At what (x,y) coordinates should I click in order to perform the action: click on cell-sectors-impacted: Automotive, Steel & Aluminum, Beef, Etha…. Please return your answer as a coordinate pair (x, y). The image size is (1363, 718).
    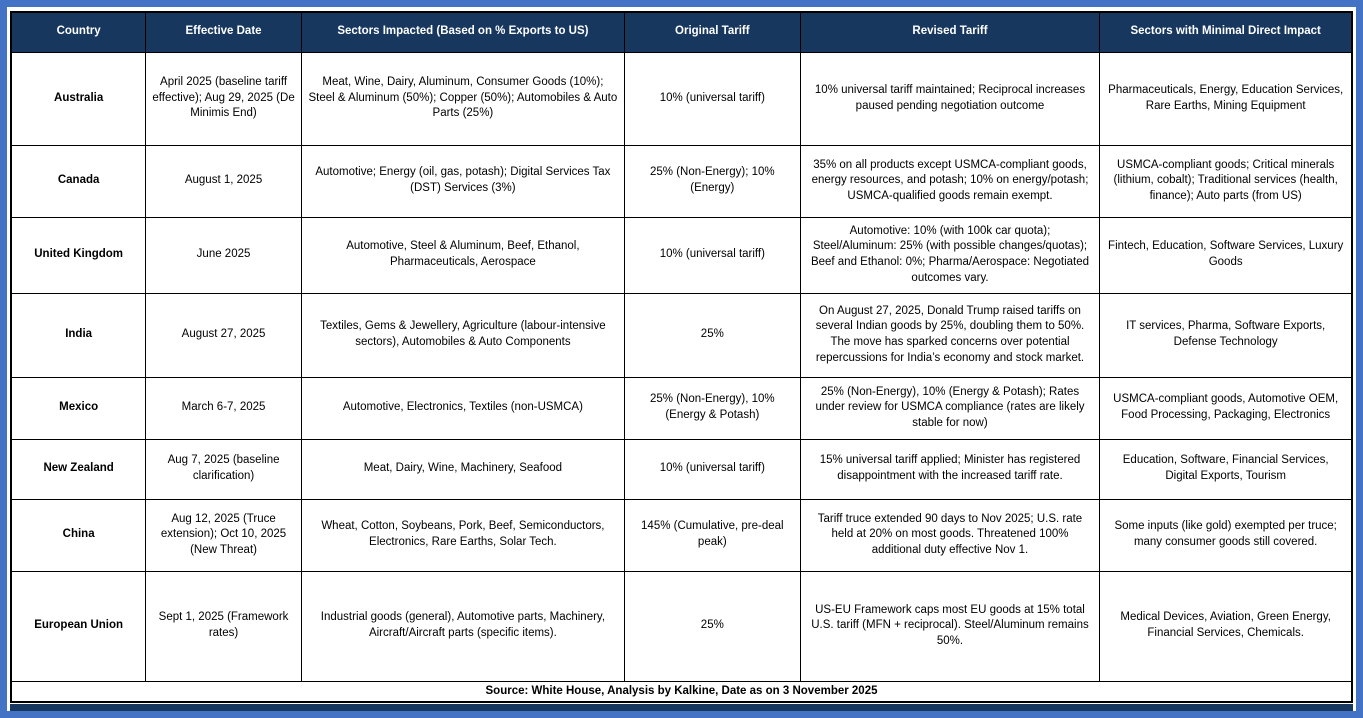
    Looking at the image, I should click on (462, 255).